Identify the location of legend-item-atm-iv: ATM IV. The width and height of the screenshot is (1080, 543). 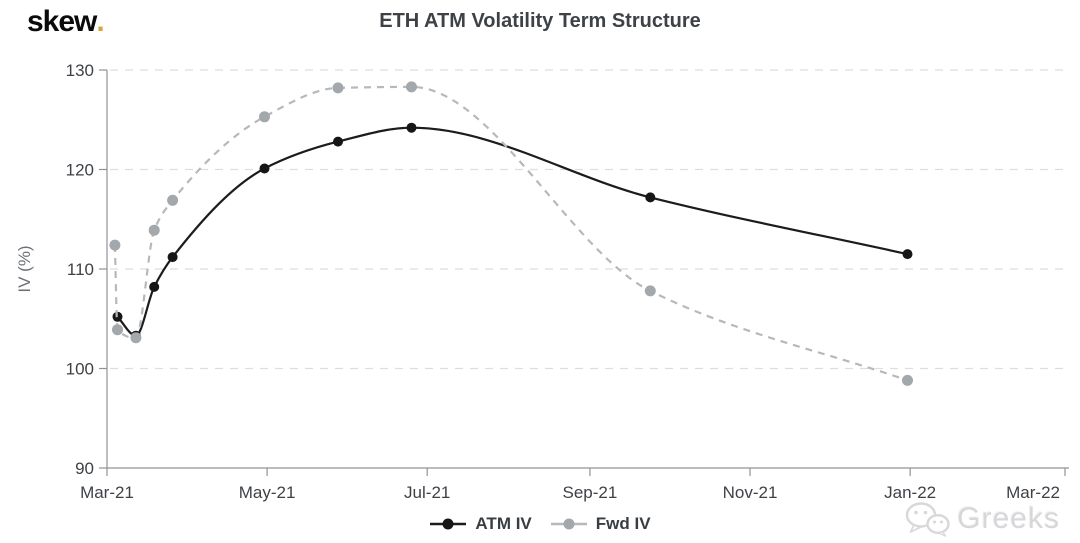
(480, 524).